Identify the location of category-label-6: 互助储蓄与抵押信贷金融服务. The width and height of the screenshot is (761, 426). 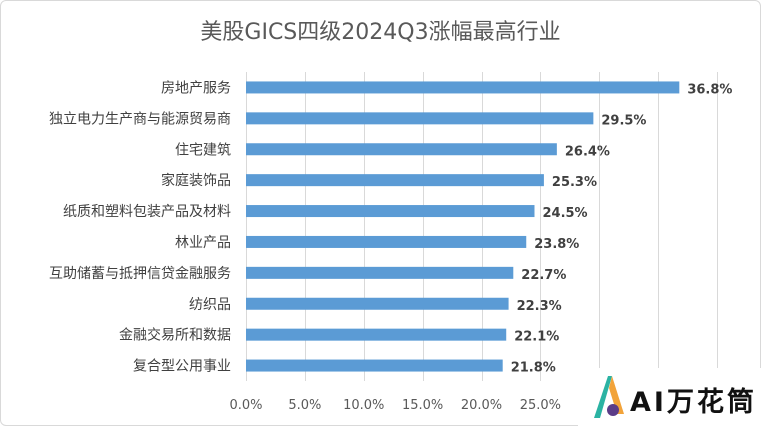
(140, 274).